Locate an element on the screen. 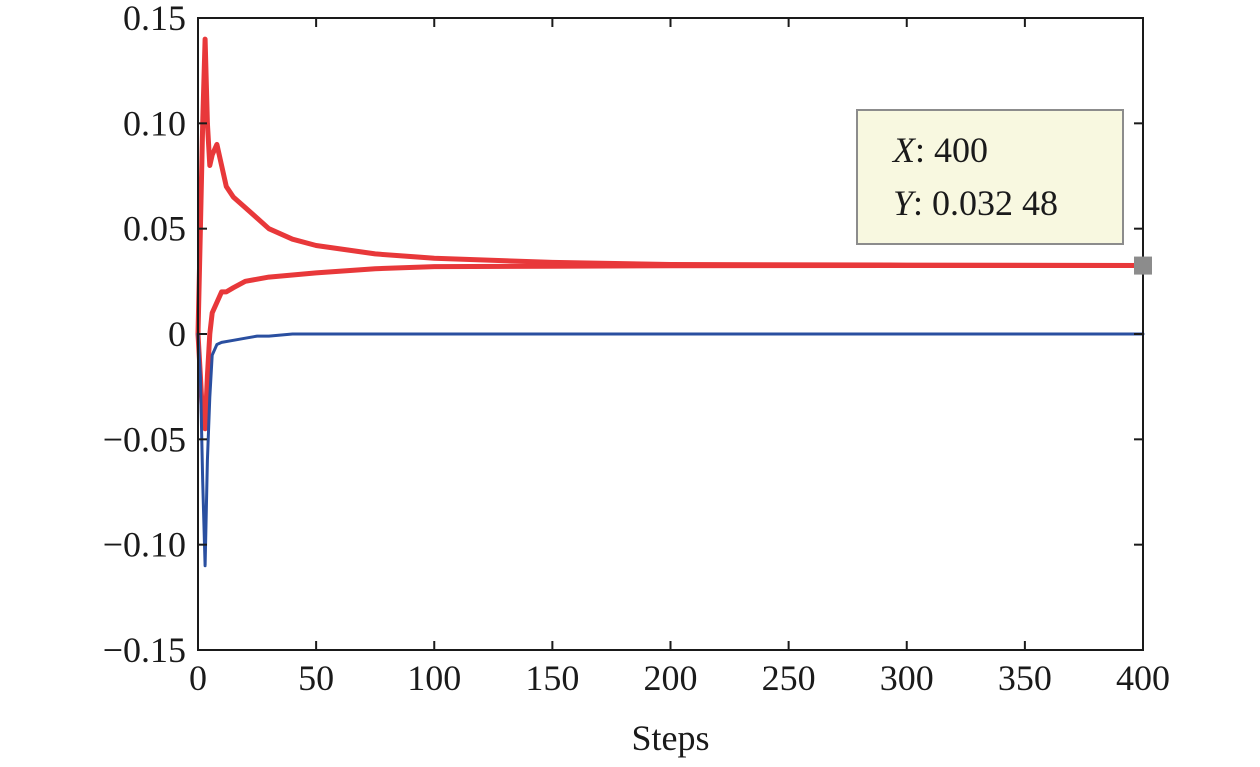 This screenshot has height=767, width=1260. datatip-y-label: Y is located at coordinates (905, 203).